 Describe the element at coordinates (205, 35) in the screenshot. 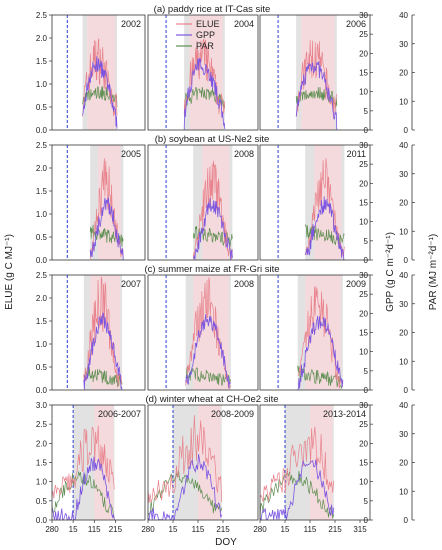

I see `legend-label-gpp: GPP` at that location.